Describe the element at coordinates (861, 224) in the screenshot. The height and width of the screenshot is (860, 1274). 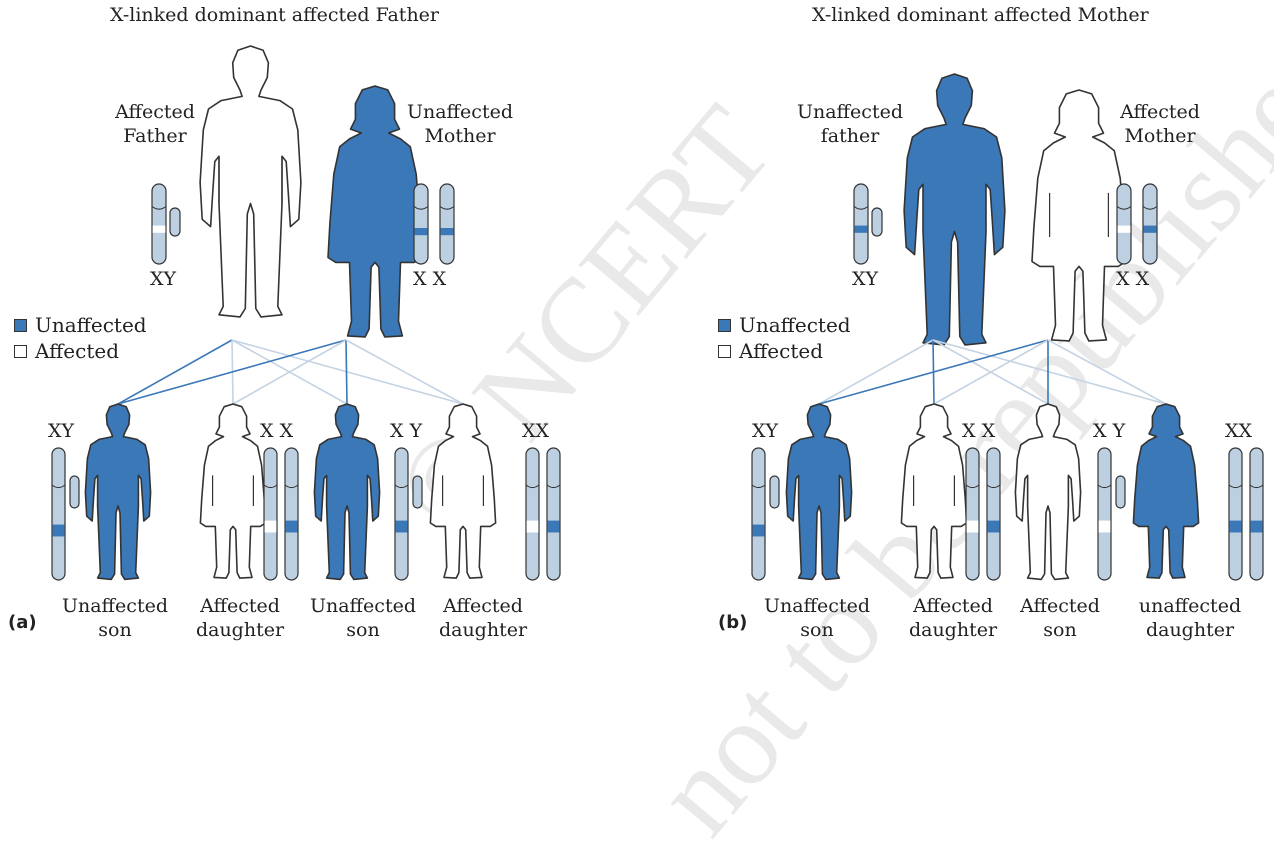
I see `panel-b-father-x-chromosome` at that location.